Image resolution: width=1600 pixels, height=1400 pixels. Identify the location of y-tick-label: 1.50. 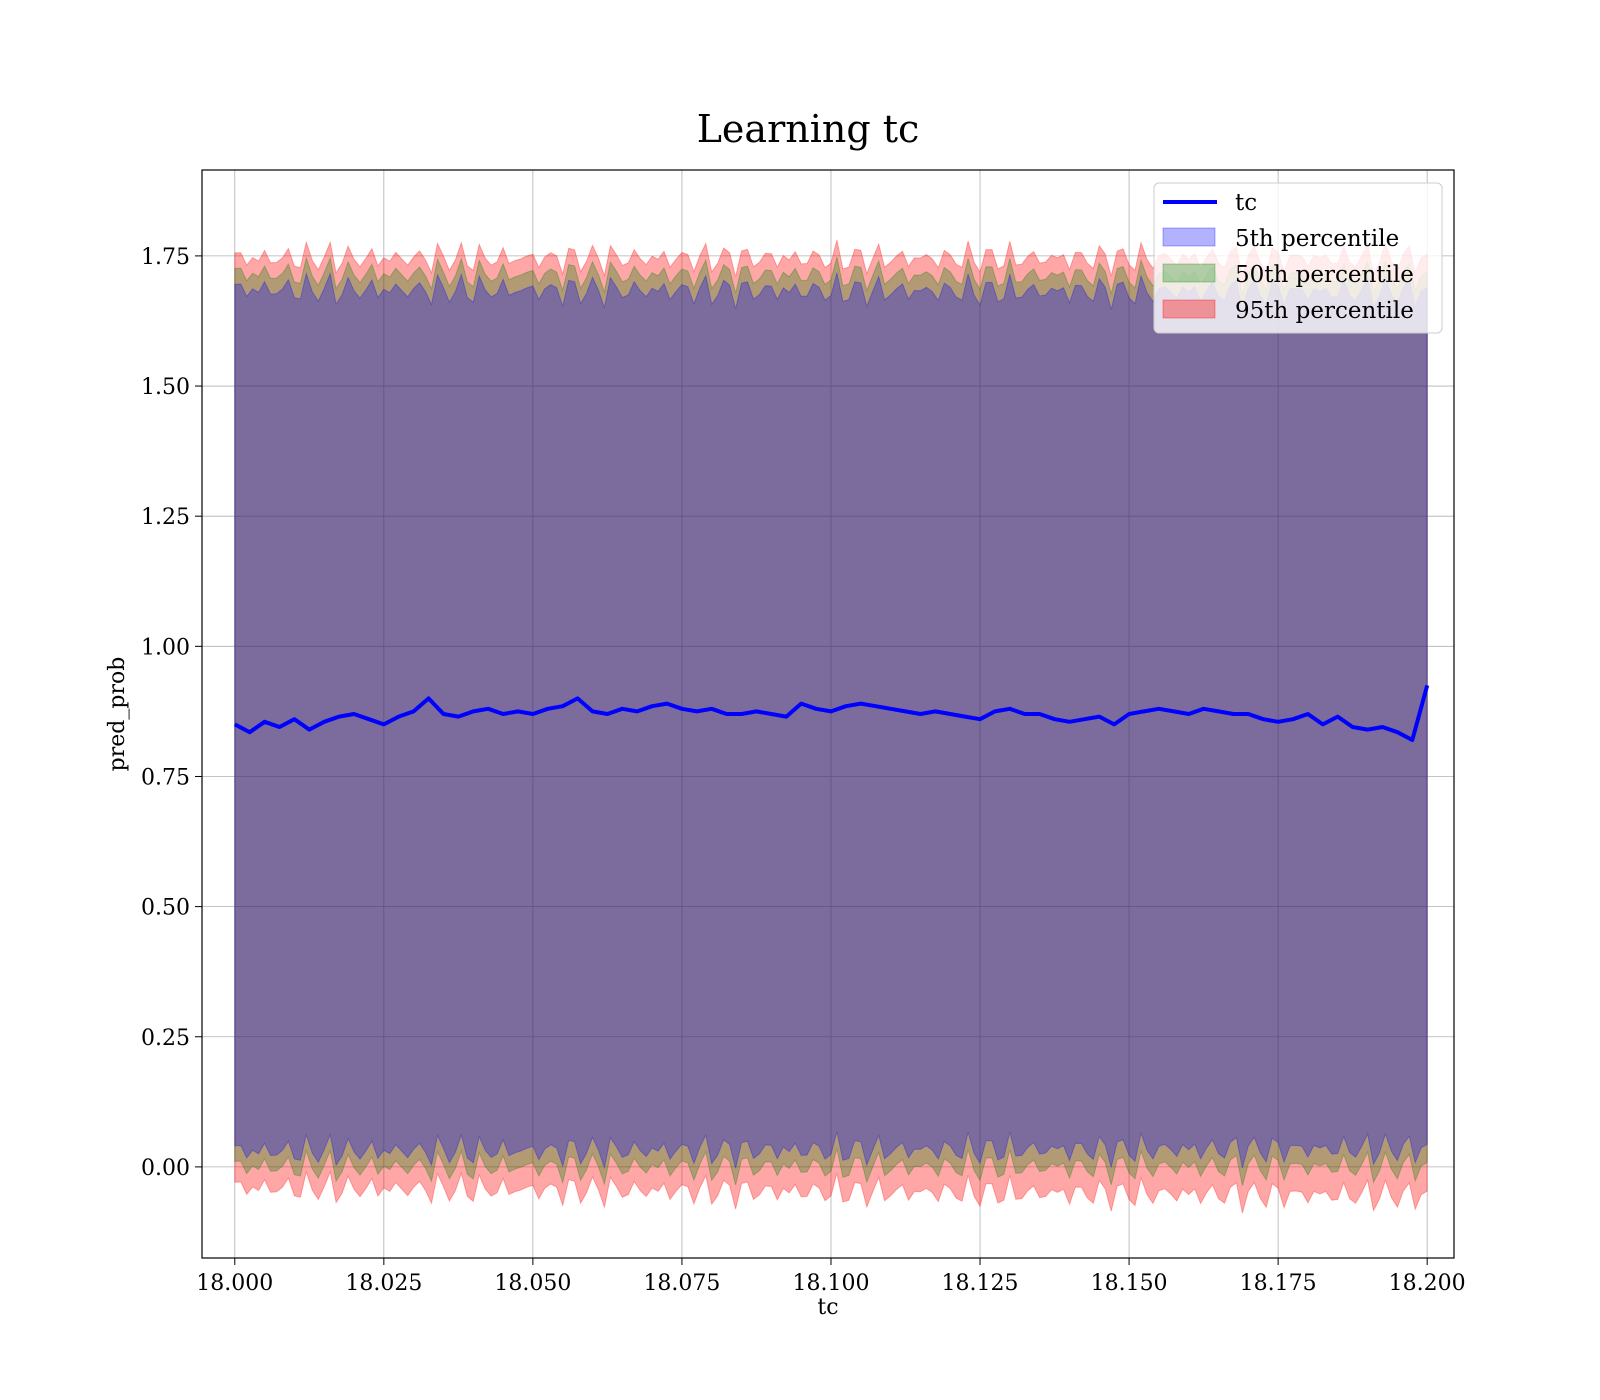
(165, 387).